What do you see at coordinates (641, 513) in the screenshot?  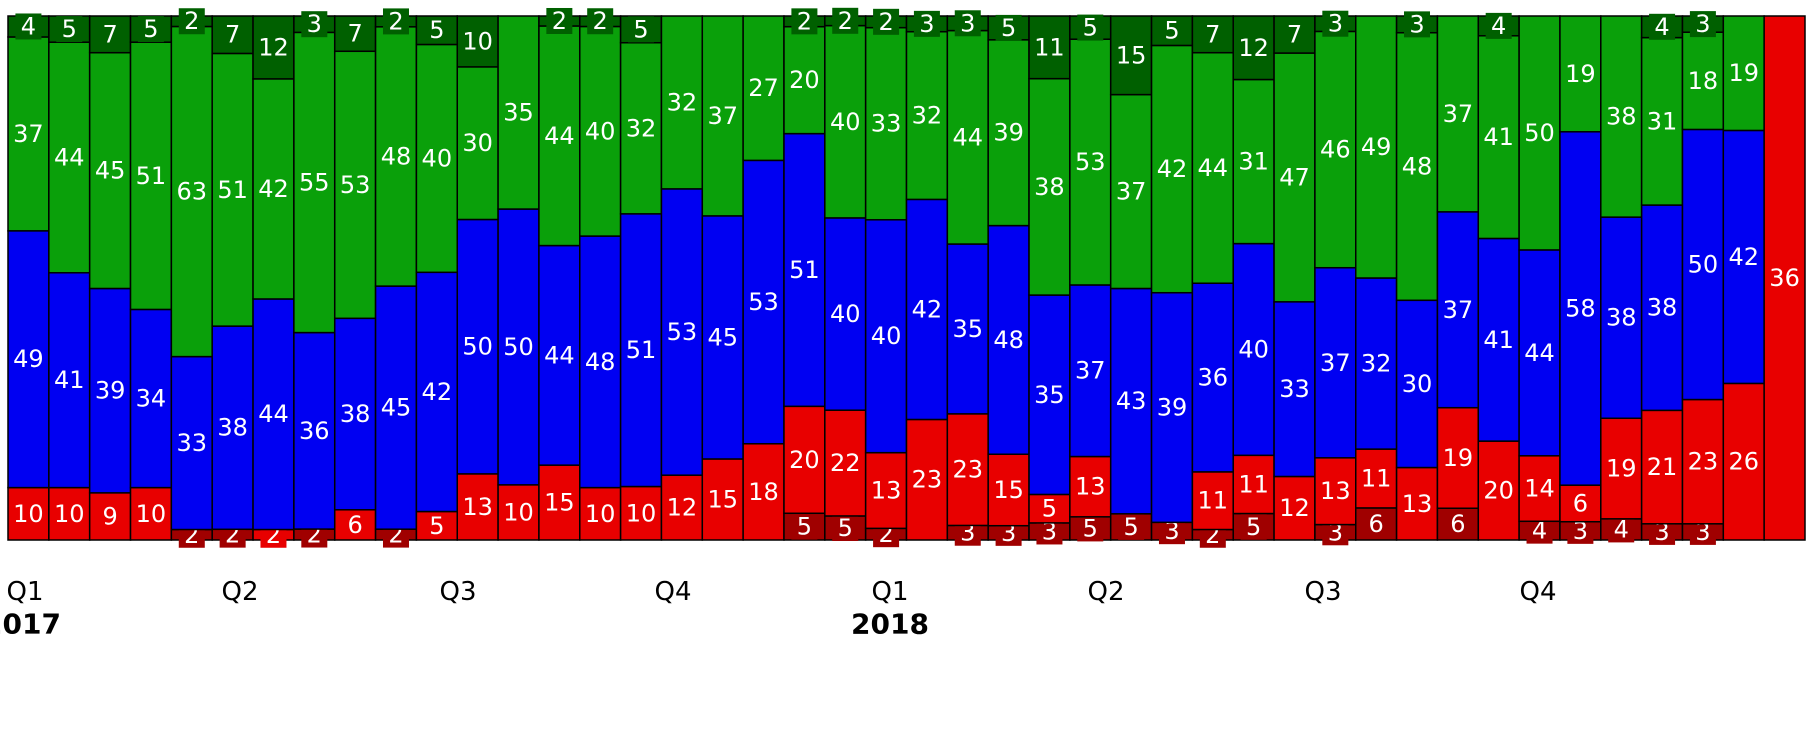 I see `data-label-red-16: 10` at bounding box center [641, 513].